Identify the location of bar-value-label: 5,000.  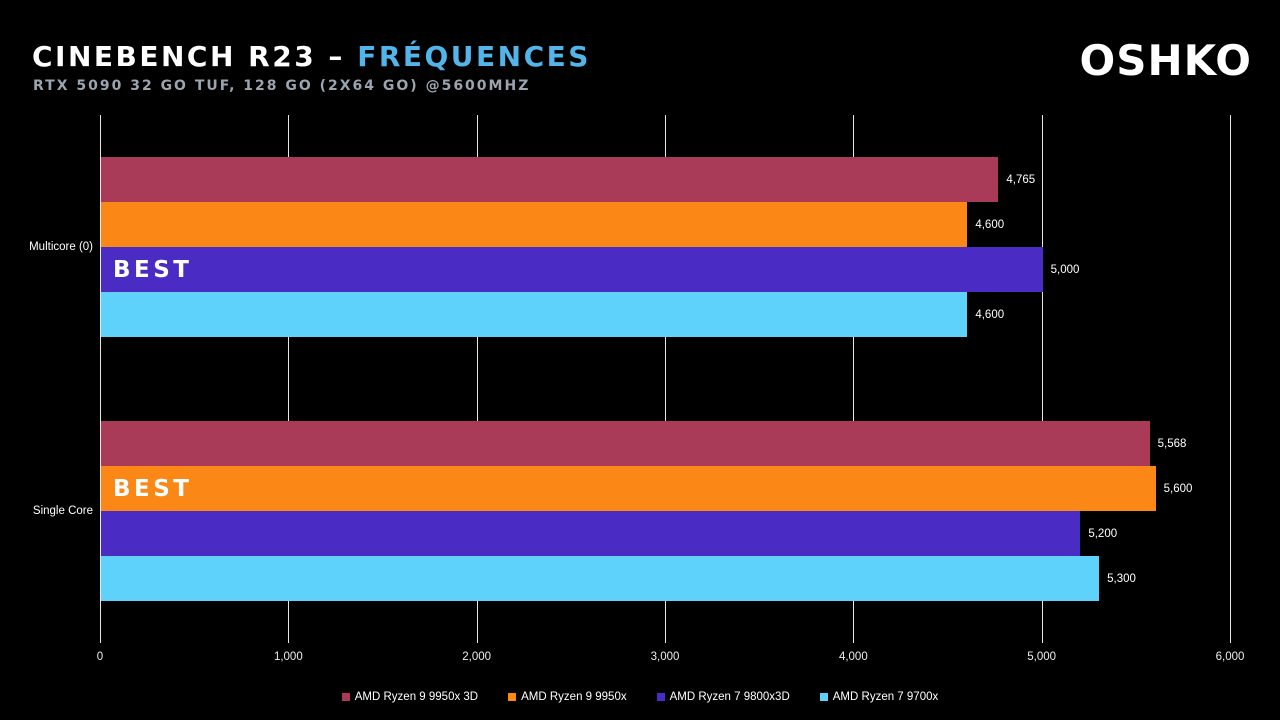
(1065, 269).